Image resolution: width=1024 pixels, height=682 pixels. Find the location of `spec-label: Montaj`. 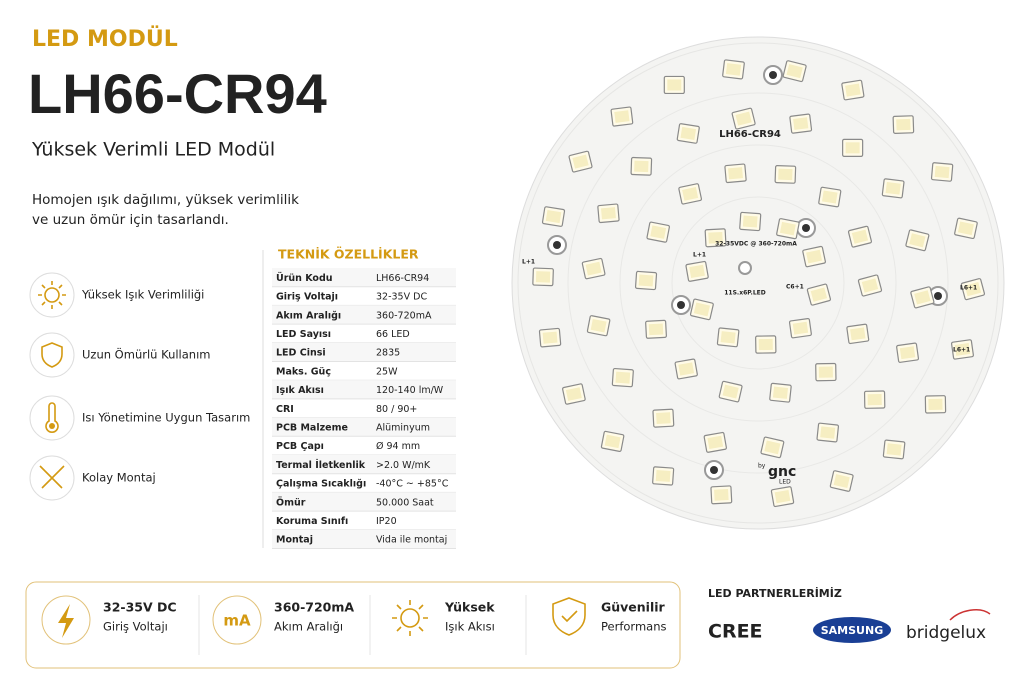

spec-label: Montaj is located at coordinates (294, 540).